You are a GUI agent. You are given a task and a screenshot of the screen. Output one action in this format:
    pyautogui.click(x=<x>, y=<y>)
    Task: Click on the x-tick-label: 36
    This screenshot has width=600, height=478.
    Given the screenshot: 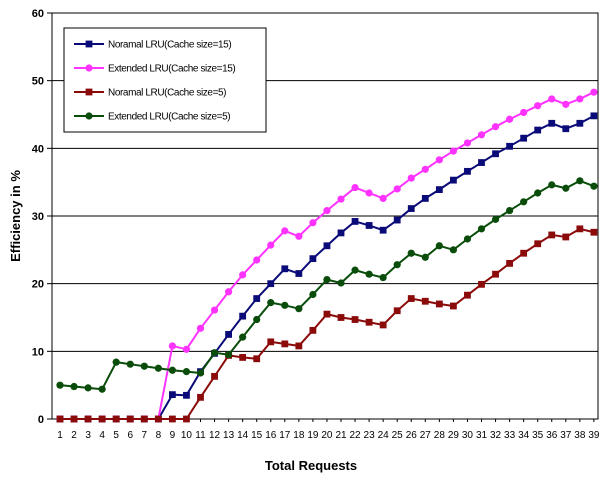 What is the action you would take?
    pyautogui.click(x=552, y=435)
    